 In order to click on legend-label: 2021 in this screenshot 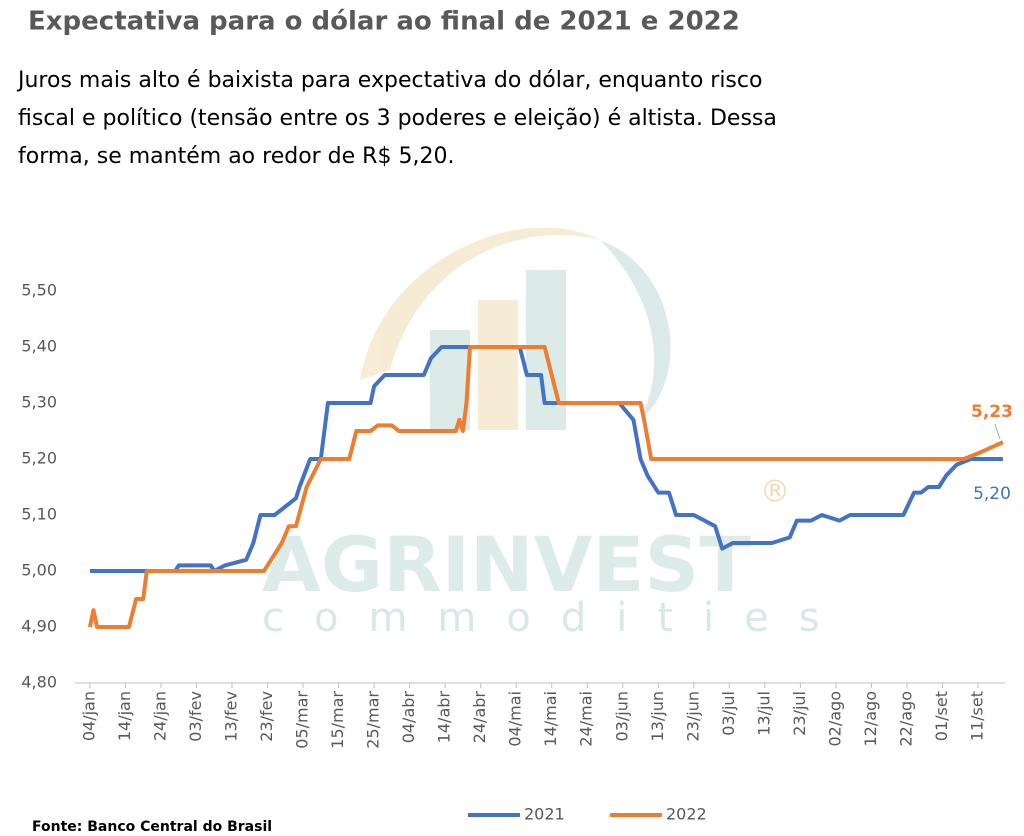, I will do `click(544, 814)`.